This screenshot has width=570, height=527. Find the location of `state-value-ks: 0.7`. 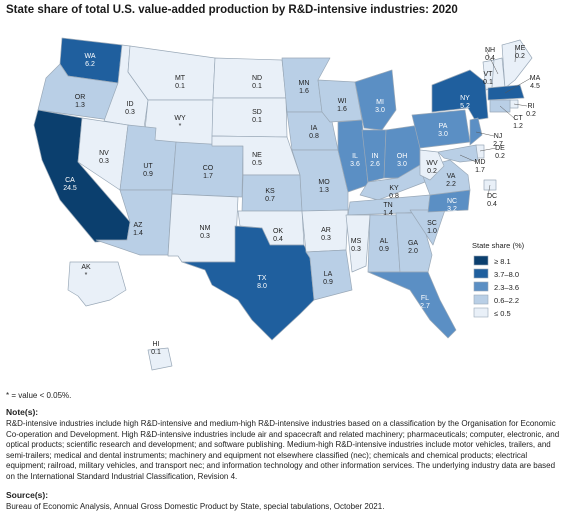

state-value-ks: 0.7 is located at coordinates (270, 199).